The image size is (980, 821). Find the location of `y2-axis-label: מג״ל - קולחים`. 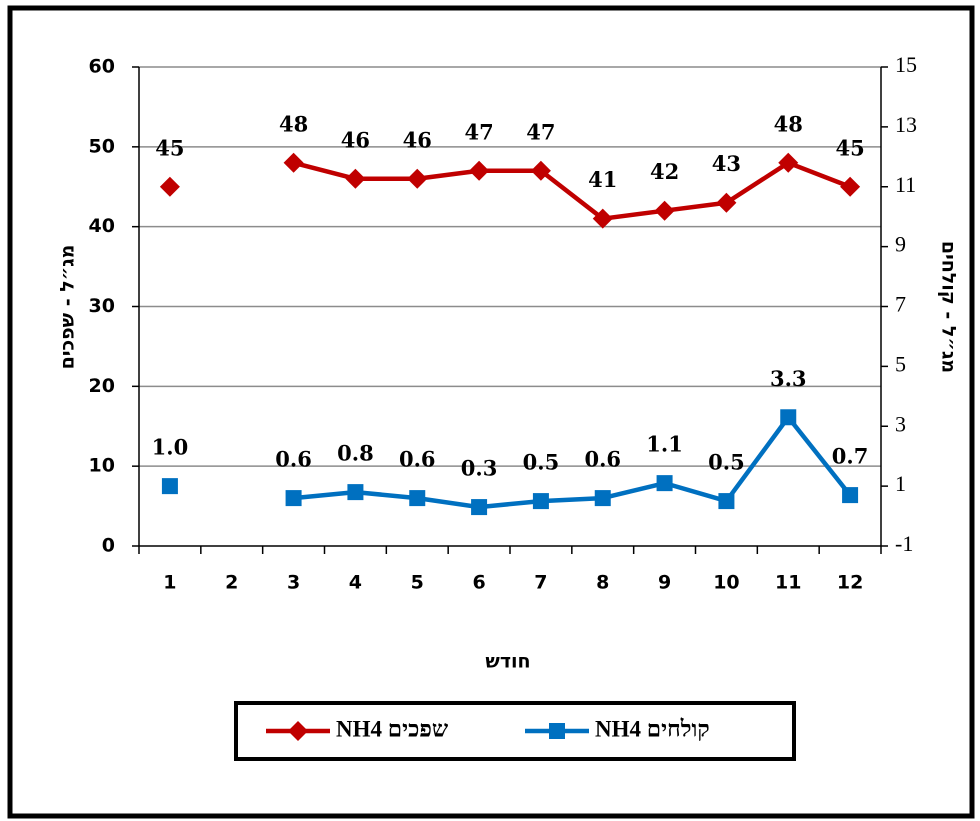

y2-axis-label: מג״ל - קולחים is located at coordinates (949, 307).